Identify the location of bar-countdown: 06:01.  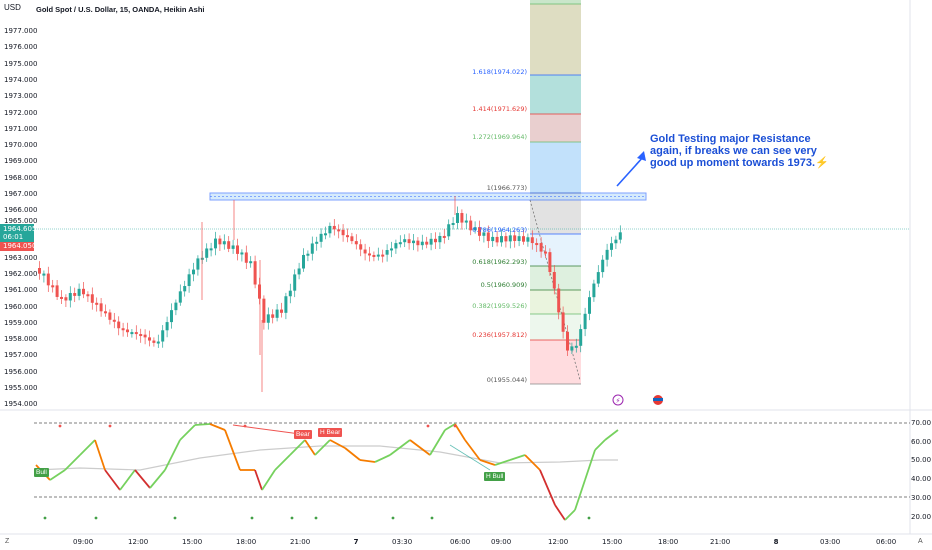
(13, 237).